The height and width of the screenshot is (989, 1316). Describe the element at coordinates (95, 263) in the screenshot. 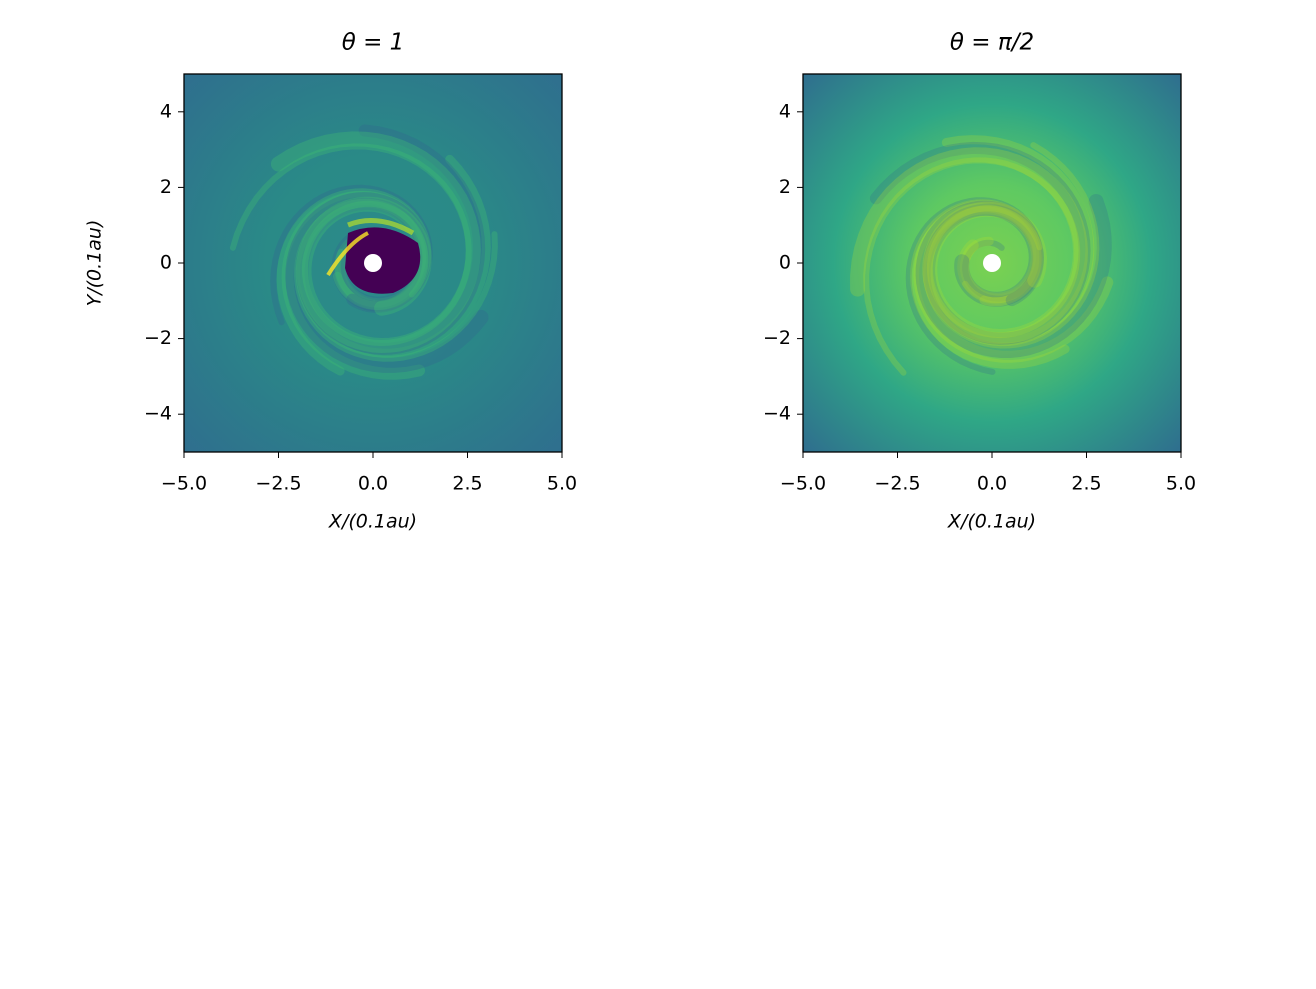

I see `y-axis-label: Y/(0.1au)` at that location.